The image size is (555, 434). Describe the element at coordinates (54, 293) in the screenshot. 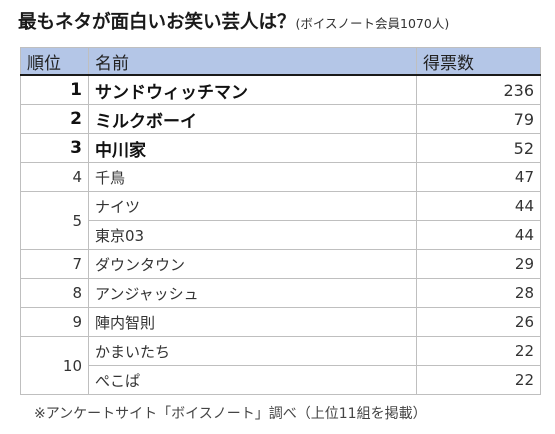

I see `rank-cell: 8` at that location.